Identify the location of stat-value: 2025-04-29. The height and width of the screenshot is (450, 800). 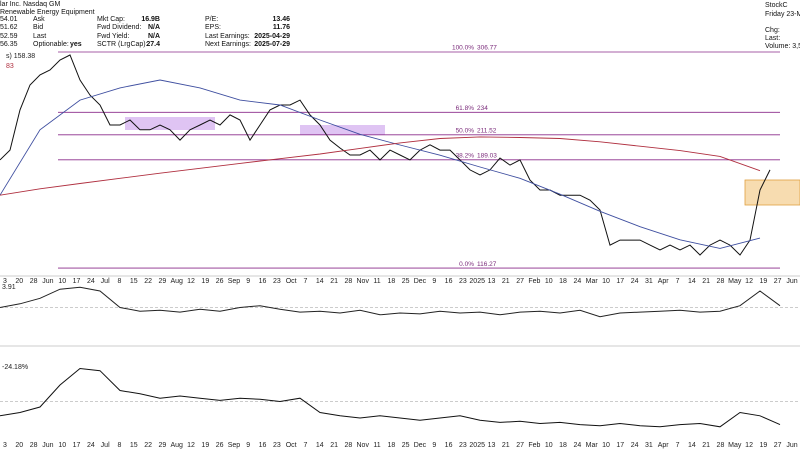
(272, 36).